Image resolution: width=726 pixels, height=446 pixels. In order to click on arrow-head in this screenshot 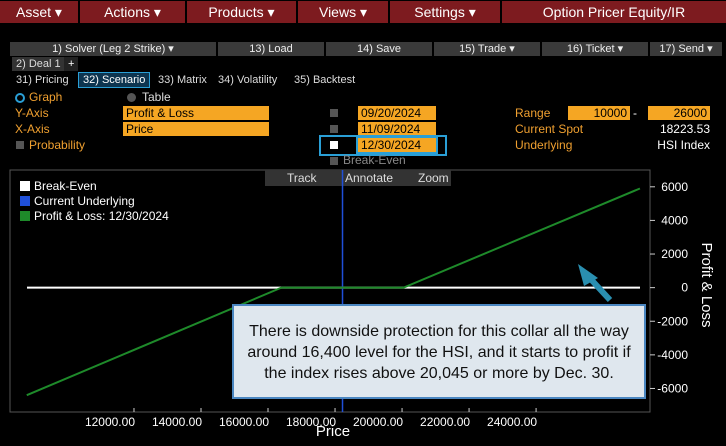, I will do `click(588, 275)`.